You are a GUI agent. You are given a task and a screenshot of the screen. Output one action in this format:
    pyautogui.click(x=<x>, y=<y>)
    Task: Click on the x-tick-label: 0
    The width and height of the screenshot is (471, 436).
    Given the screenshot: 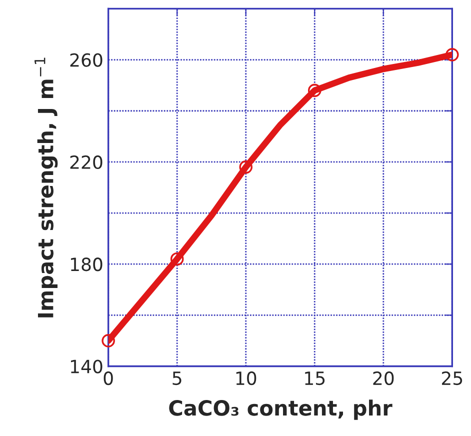 What is the action you would take?
    pyautogui.click(x=108, y=378)
    